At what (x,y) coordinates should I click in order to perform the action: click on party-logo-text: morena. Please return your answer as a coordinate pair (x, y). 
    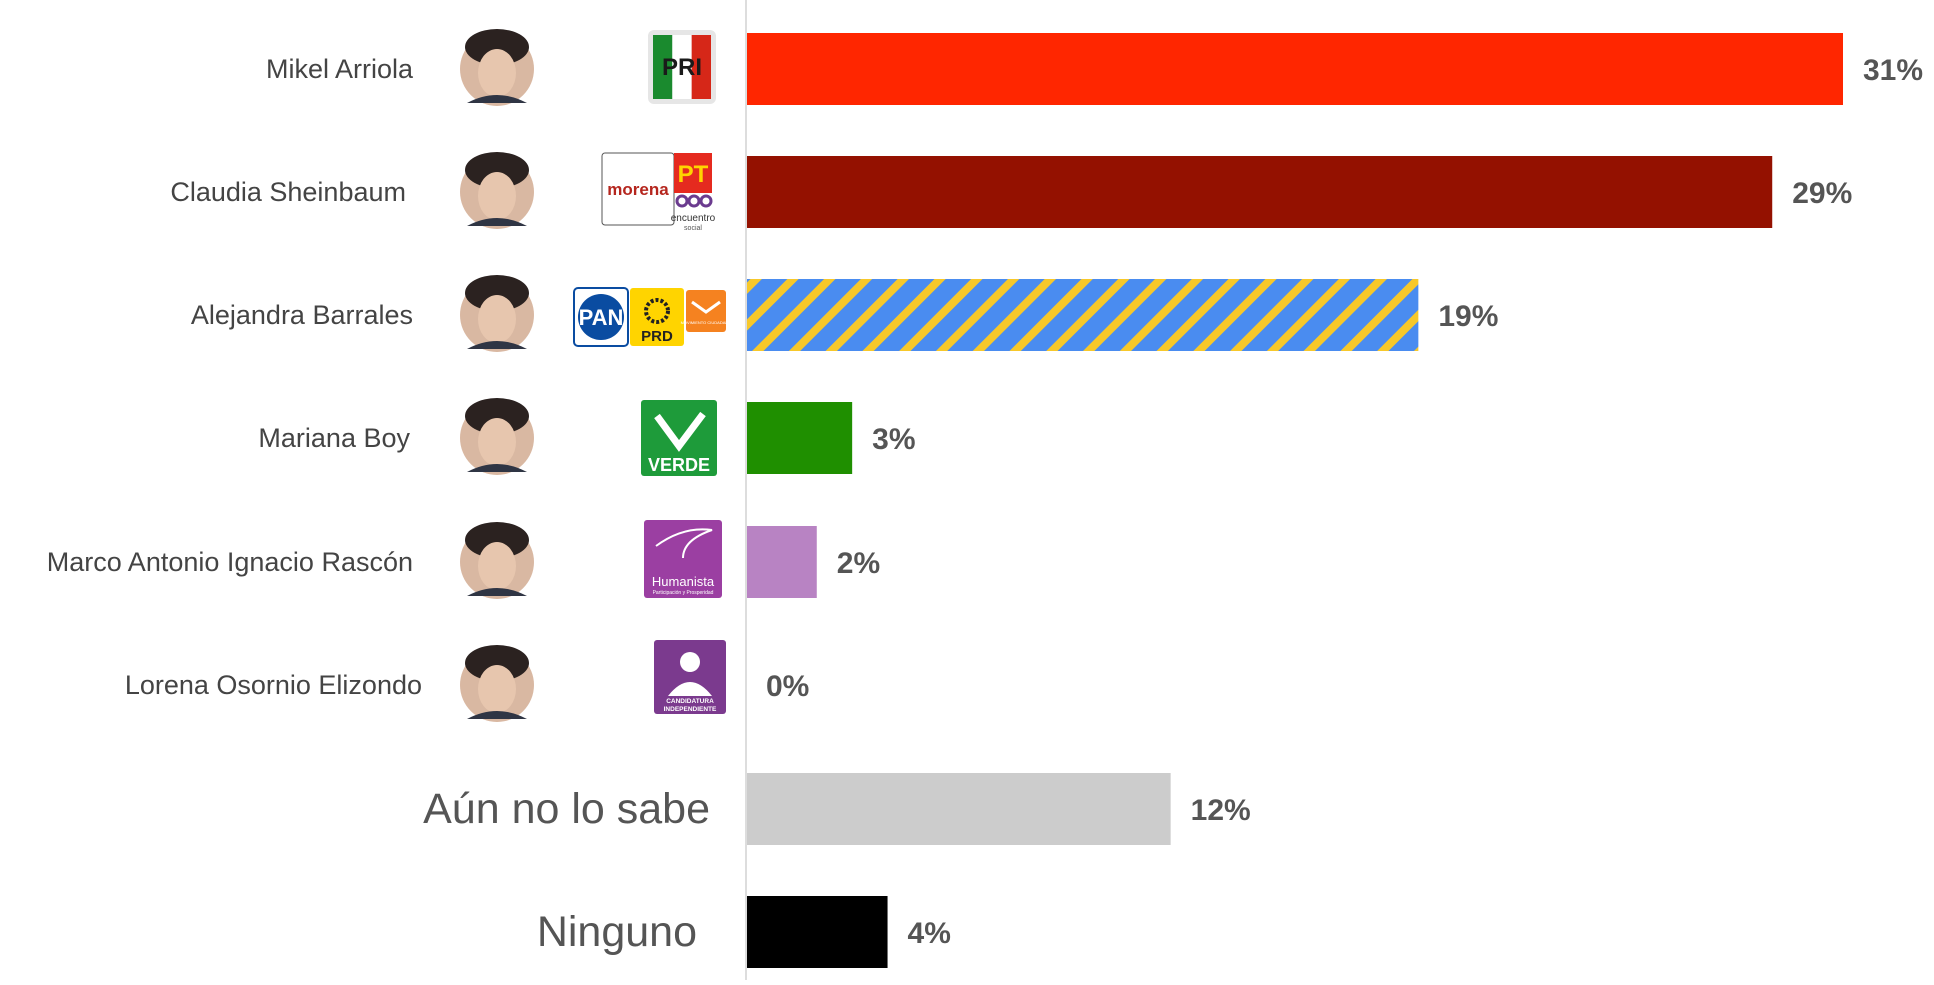
    Looking at the image, I should click on (638, 189).